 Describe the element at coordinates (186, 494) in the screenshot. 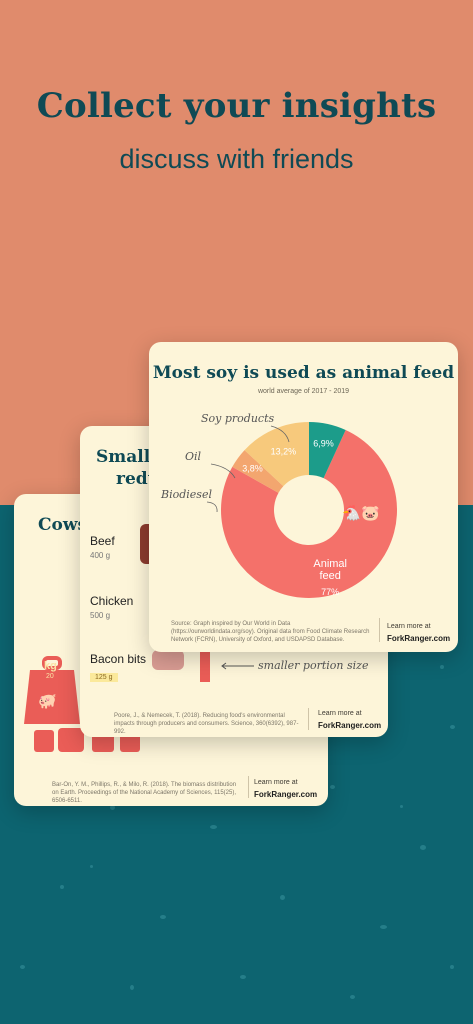

I see `slice-outer-label: Biodiesel` at that location.